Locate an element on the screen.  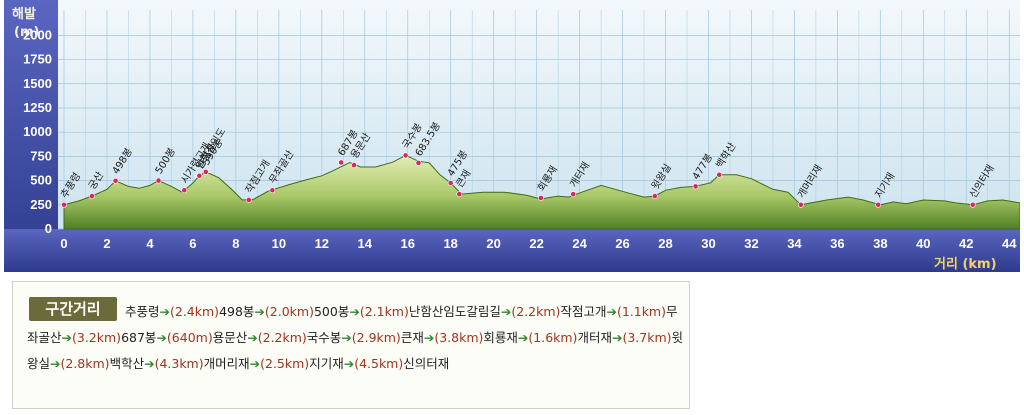
route-place: 개터재 is located at coordinates (594, 337).